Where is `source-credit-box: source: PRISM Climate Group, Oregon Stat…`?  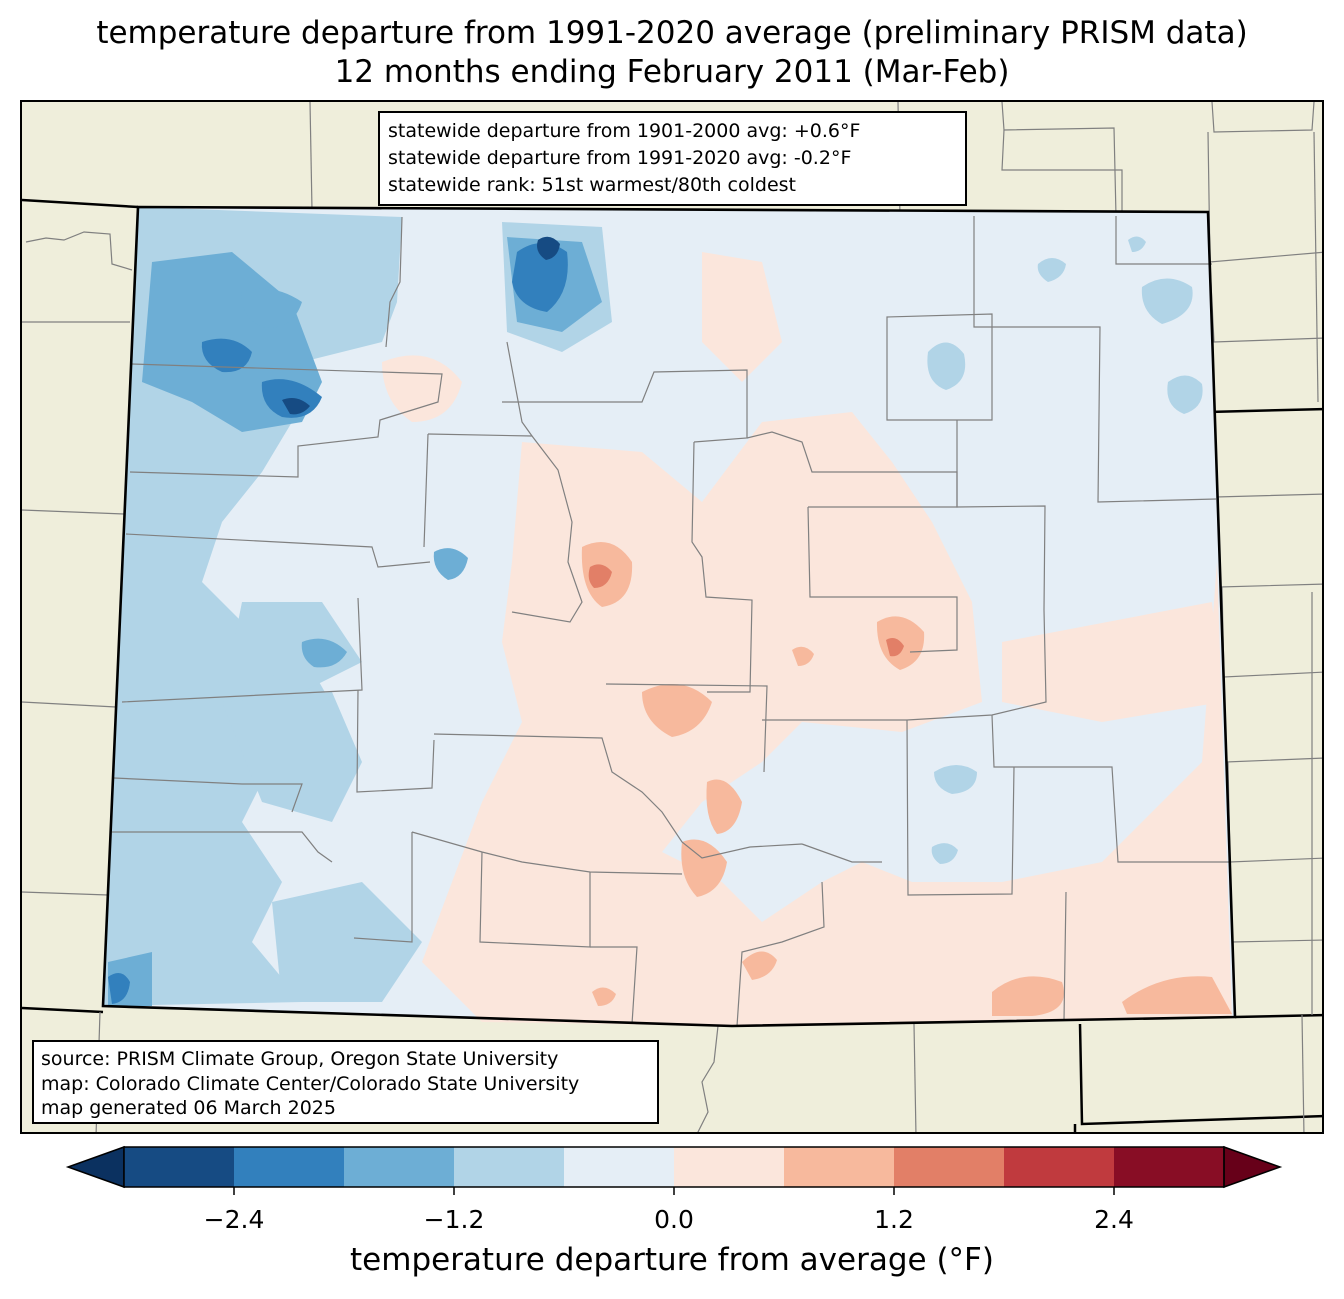
source-credit-box: source: PRISM Climate Group, Oregon Stat… is located at coordinates (345, 1082).